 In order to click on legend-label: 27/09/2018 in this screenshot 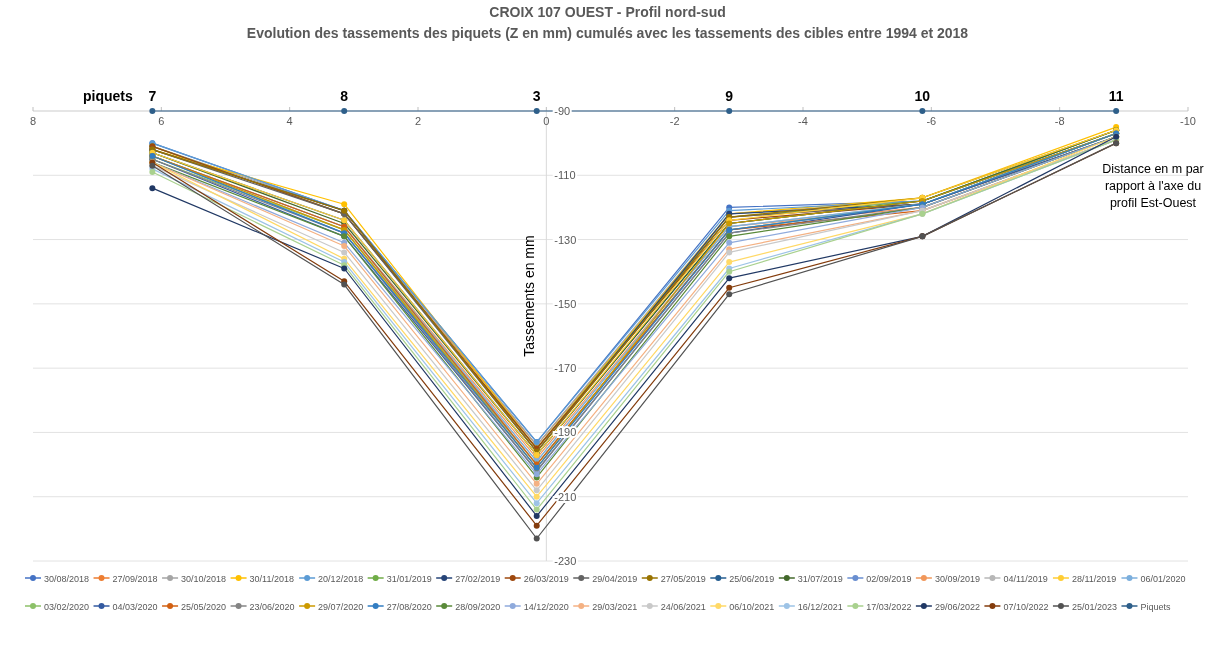, I will do `click(135, 578)`.